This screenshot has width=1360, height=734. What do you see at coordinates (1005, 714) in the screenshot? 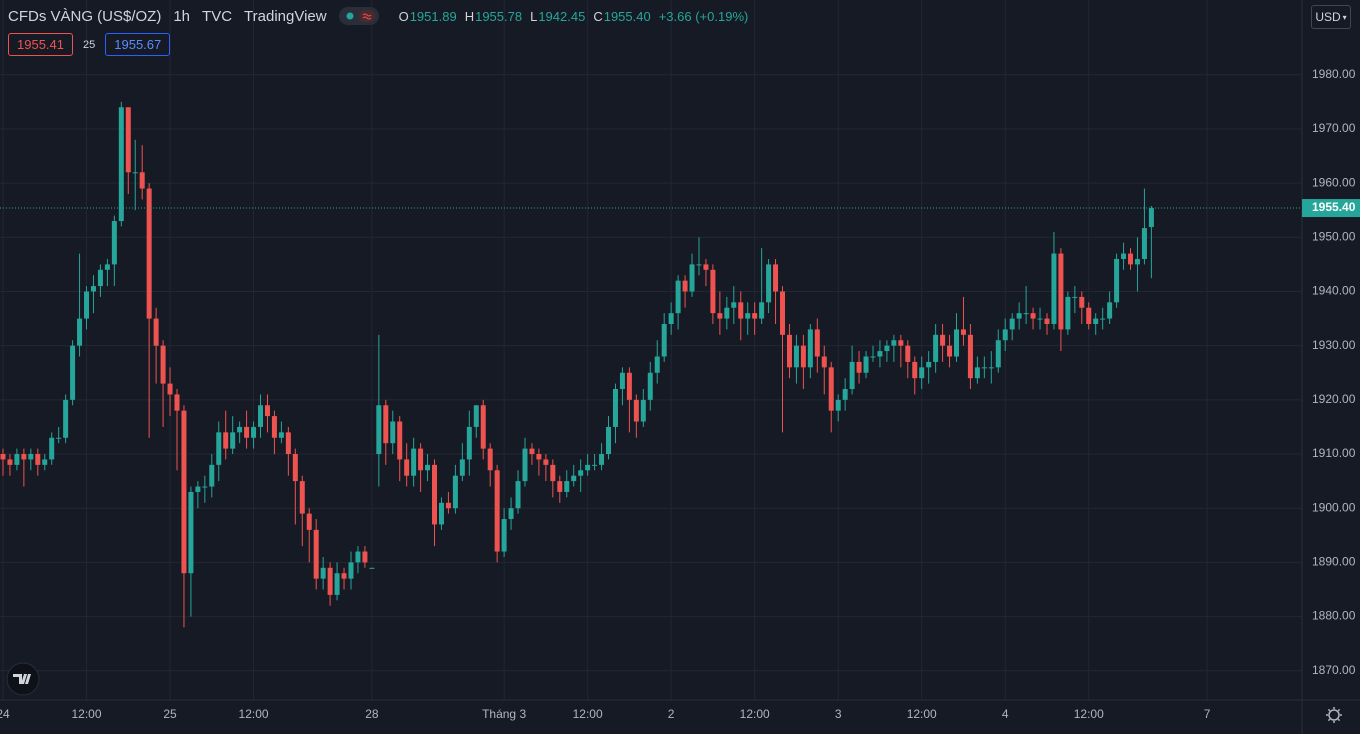
I see `x-tick-label: 4` at bounding box center [1005, 714].